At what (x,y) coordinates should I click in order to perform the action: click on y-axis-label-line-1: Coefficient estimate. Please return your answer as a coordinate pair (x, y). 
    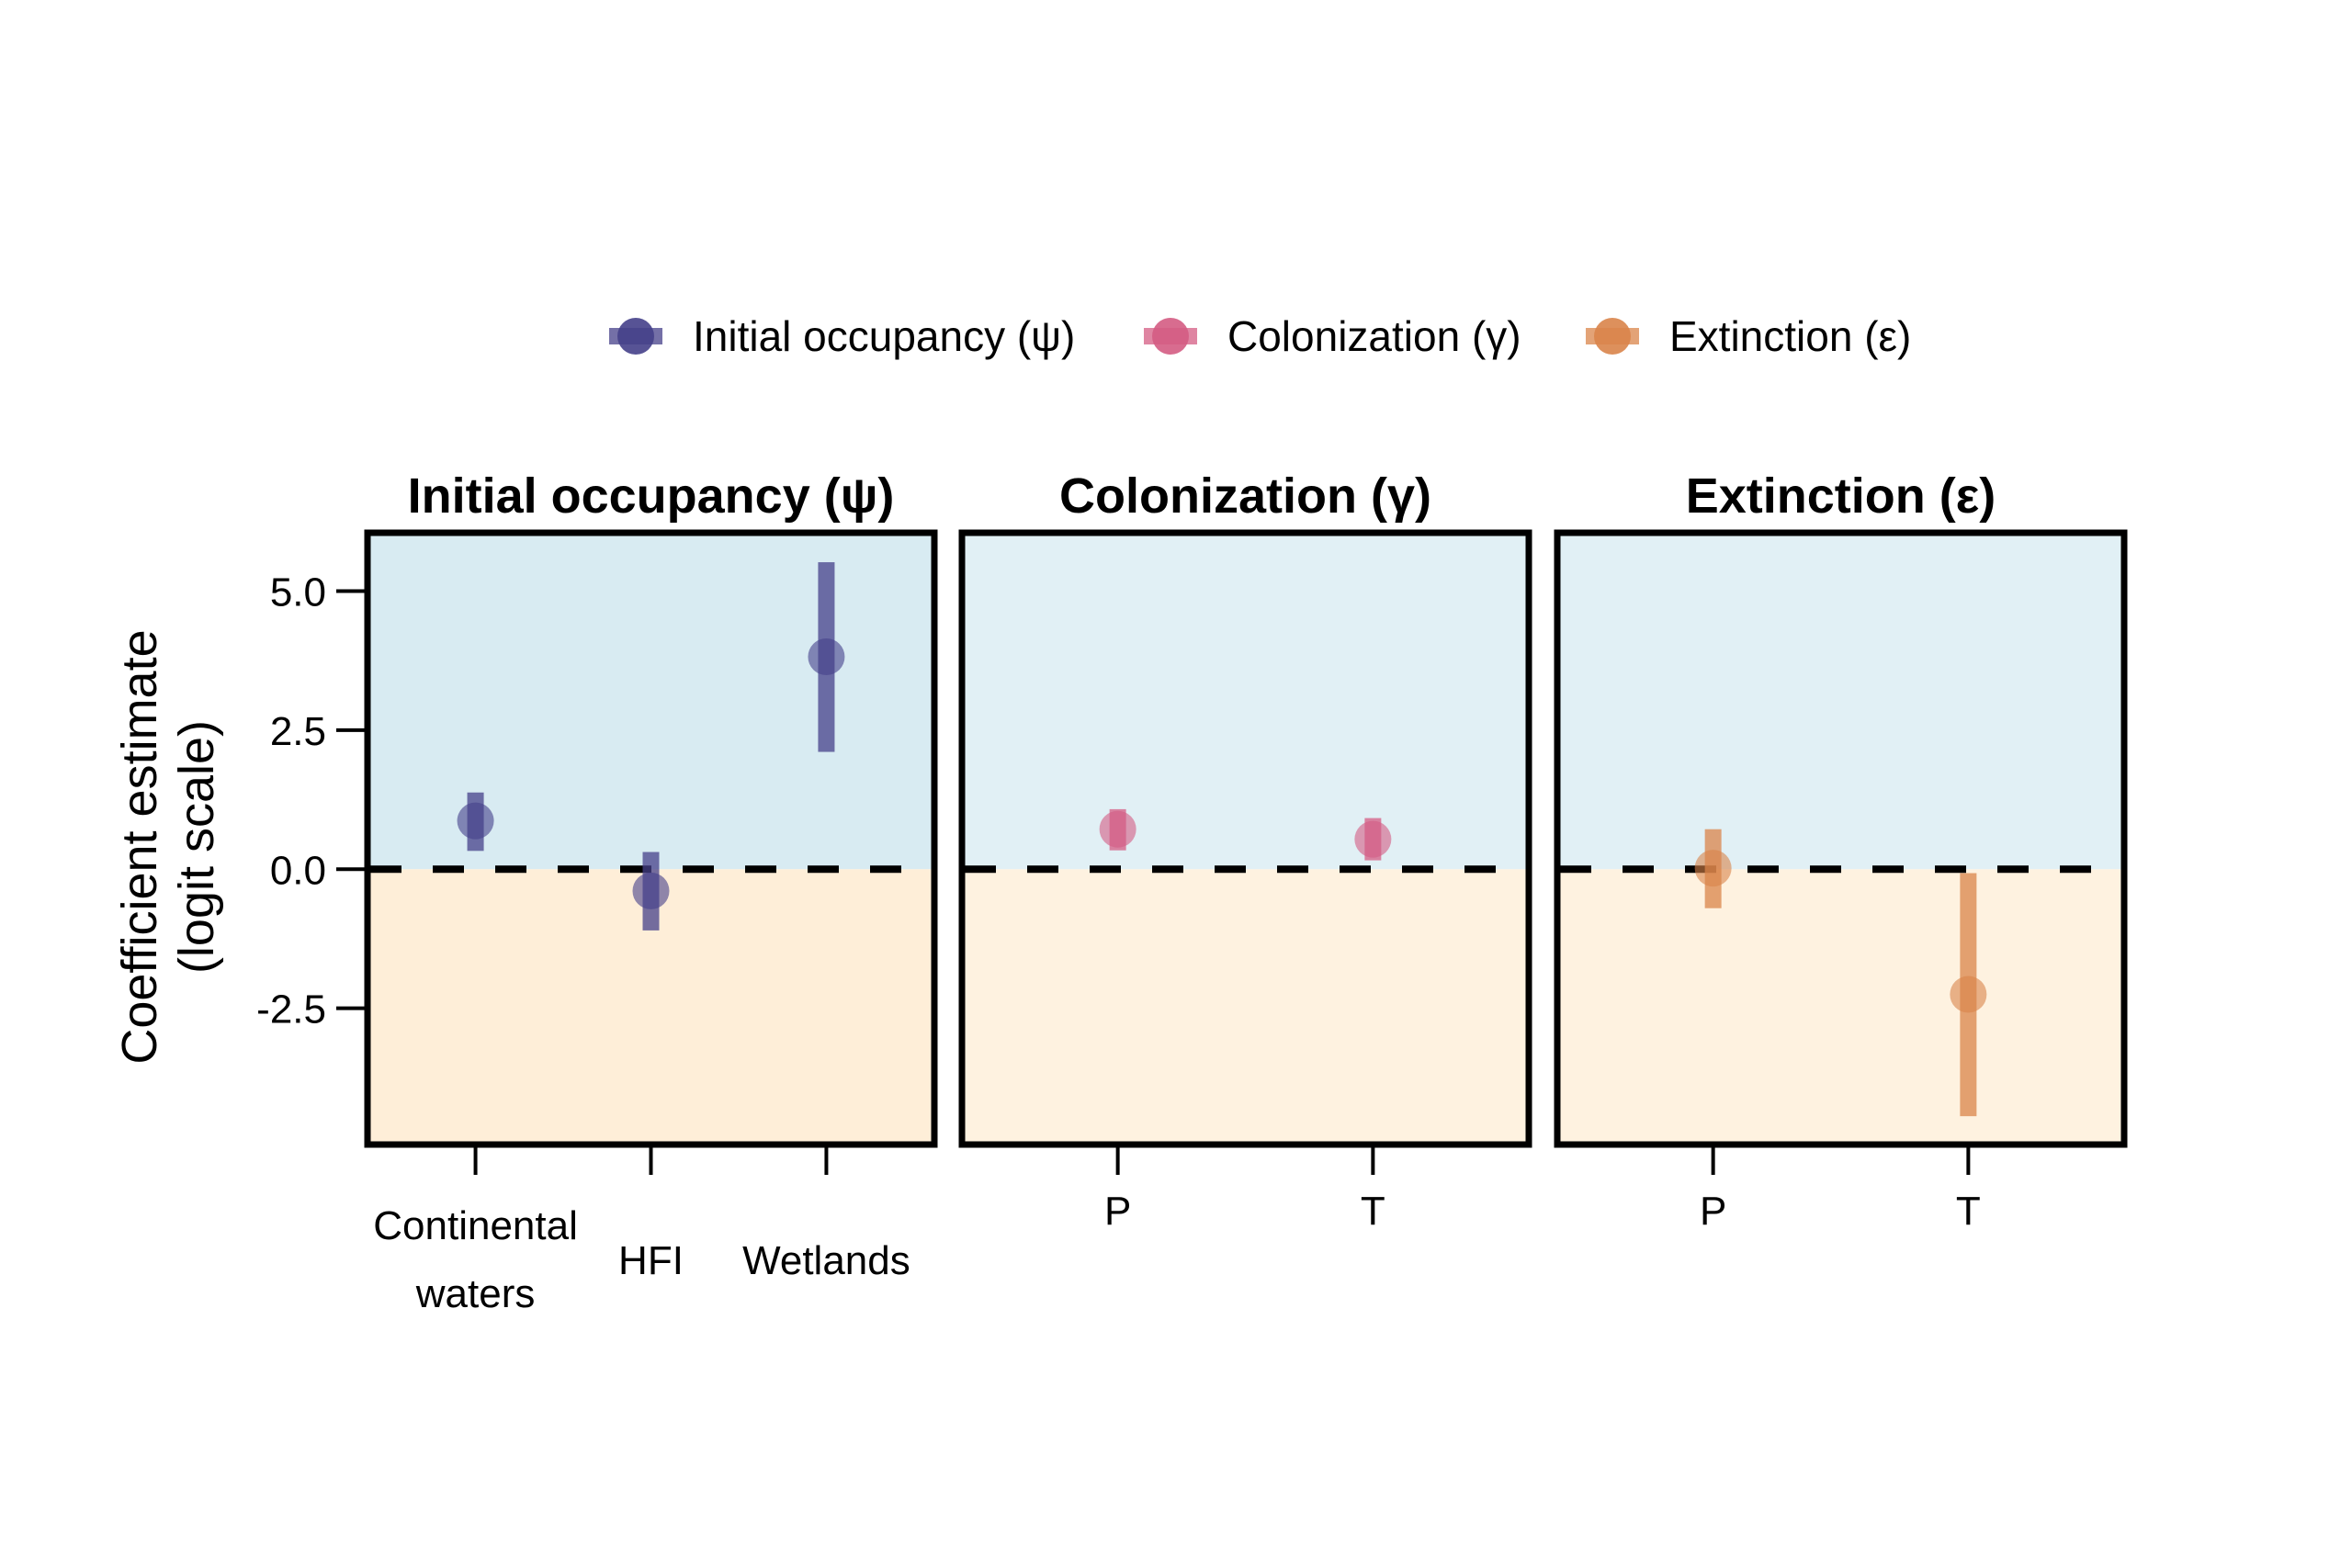
    Looking at the image, I should click on (139, 847).